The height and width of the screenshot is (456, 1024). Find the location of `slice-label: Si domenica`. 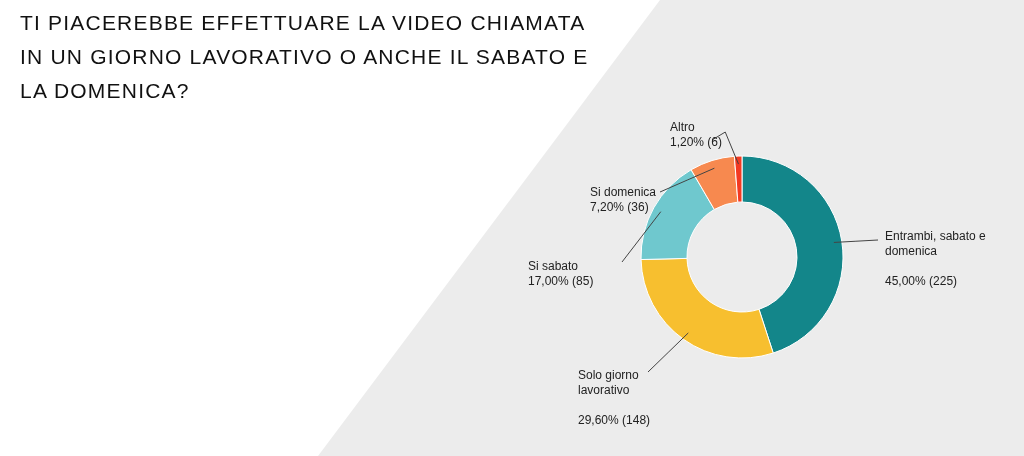

slice-label: Si domenica is located at coordinates (623, 192).